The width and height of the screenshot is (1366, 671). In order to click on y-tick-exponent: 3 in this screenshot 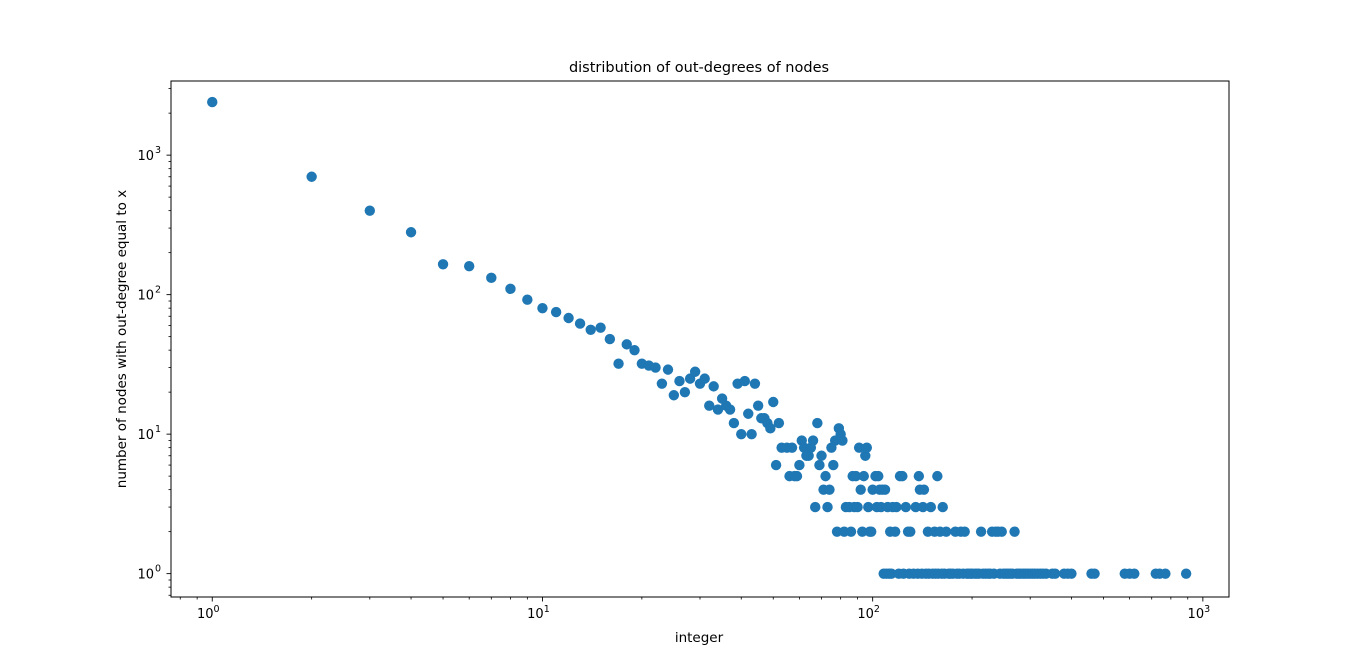, I will do `click(158, 150)`.